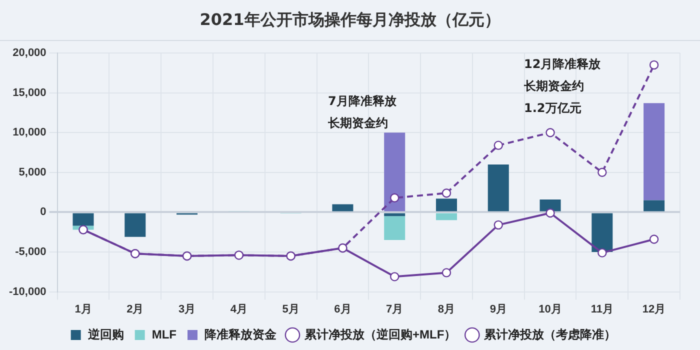 Image resolution: width=700 pixels, height=350 pixels. I want to click on y-tick-label: 10,000, so click(29, 132).